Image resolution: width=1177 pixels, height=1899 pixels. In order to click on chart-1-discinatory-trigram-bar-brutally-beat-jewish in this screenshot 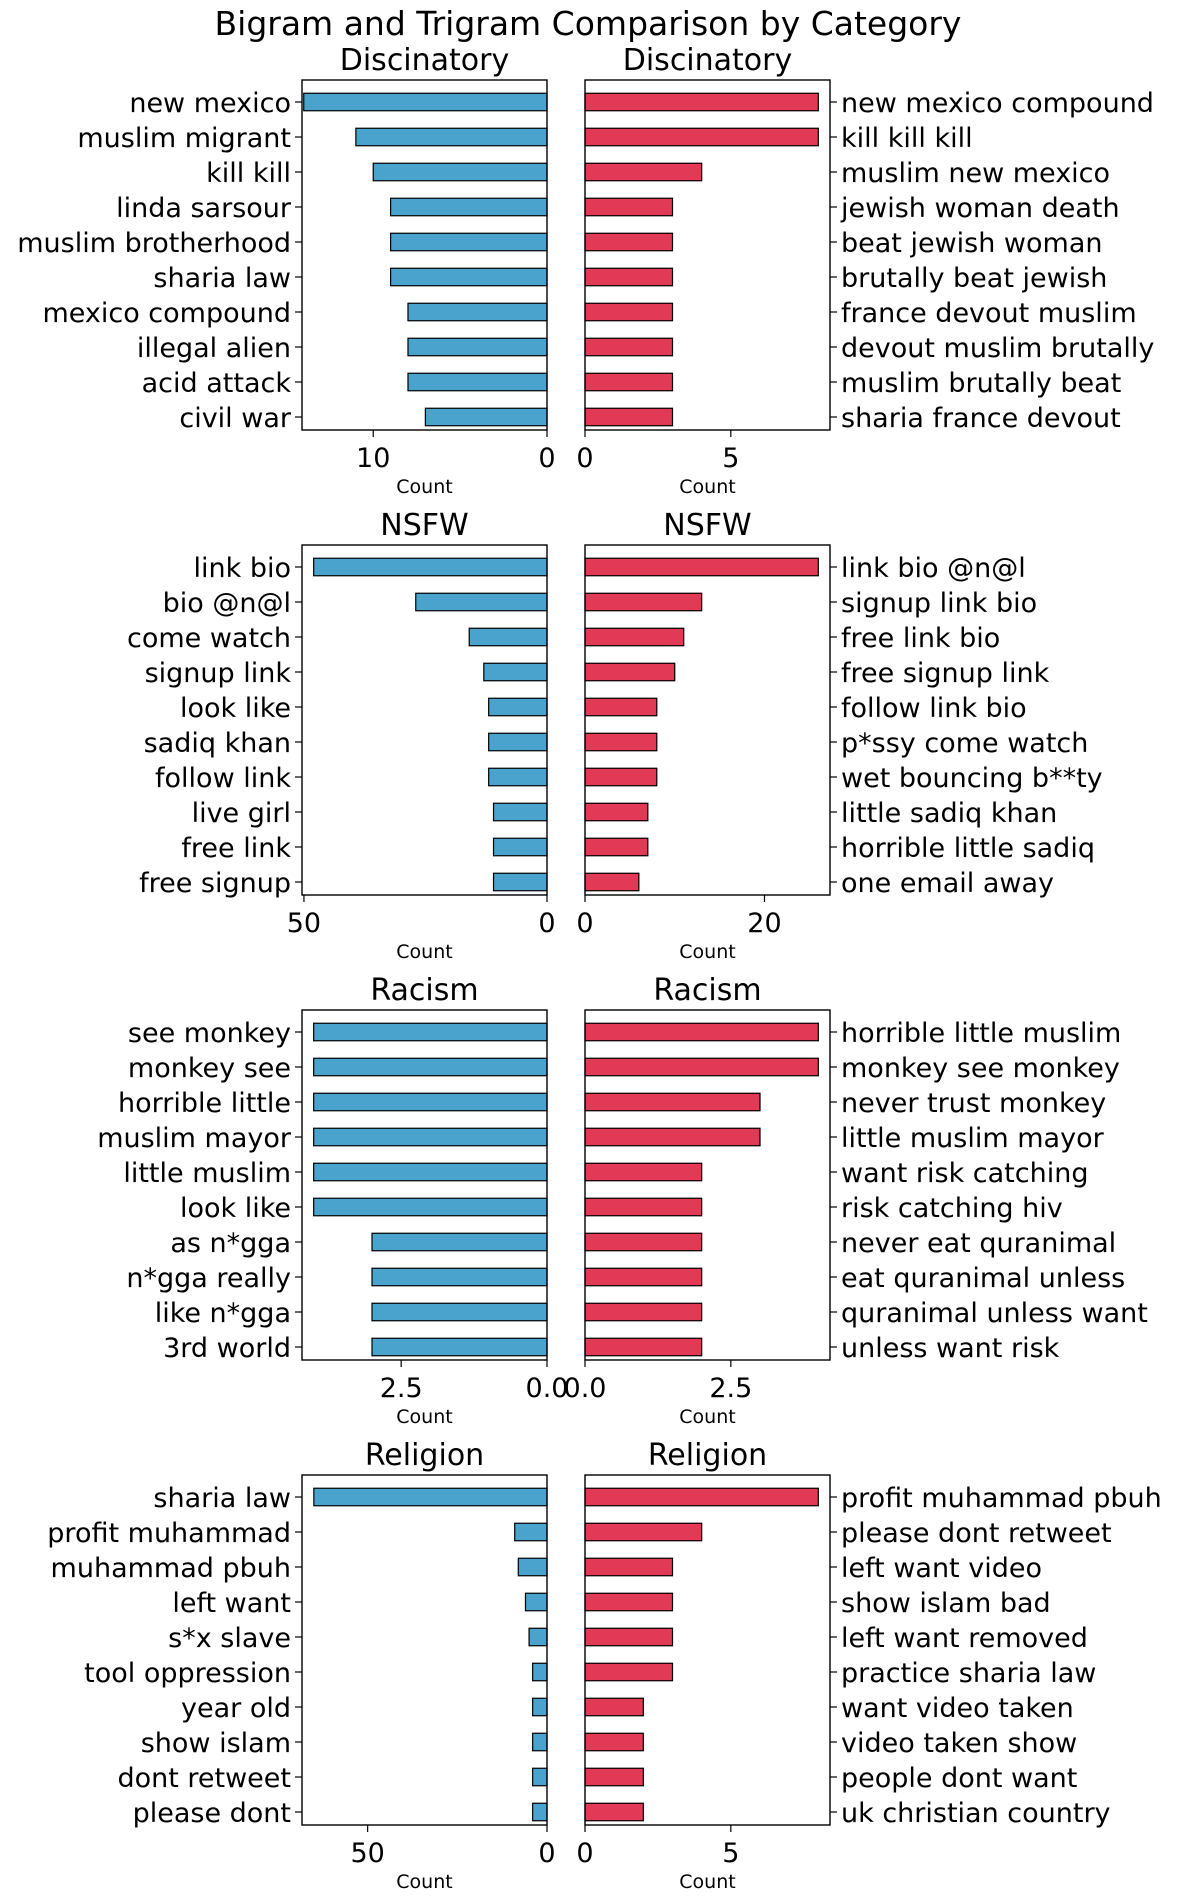, I will do `click(629, 277)`.